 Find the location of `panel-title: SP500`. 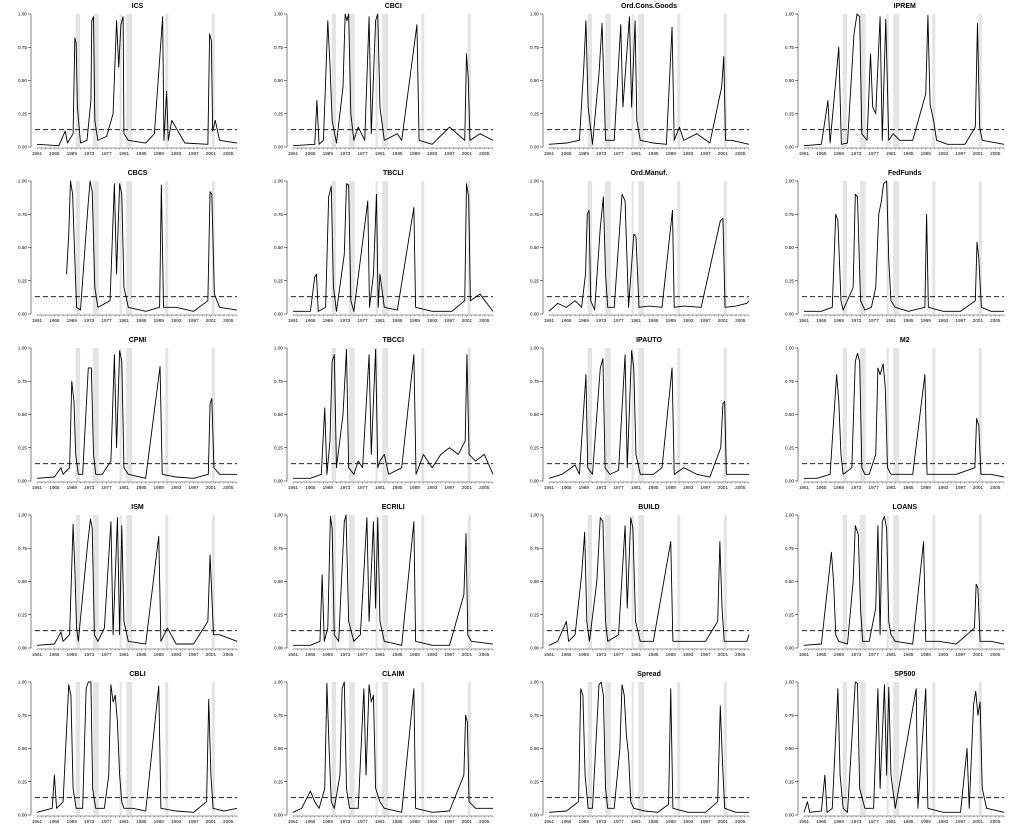

panel-title: SP500 is located at coordinates (905, 674).